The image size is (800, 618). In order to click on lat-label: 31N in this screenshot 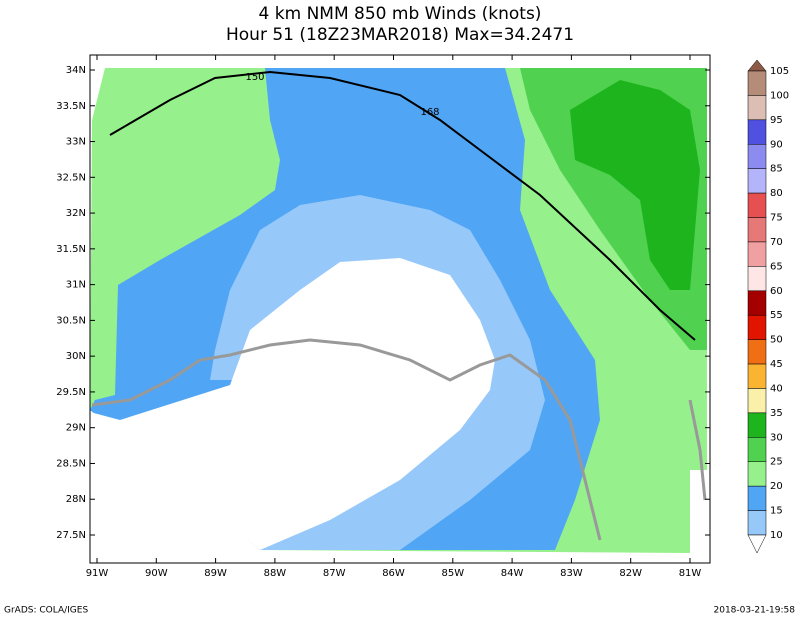, I will do `click(76, 285)`.